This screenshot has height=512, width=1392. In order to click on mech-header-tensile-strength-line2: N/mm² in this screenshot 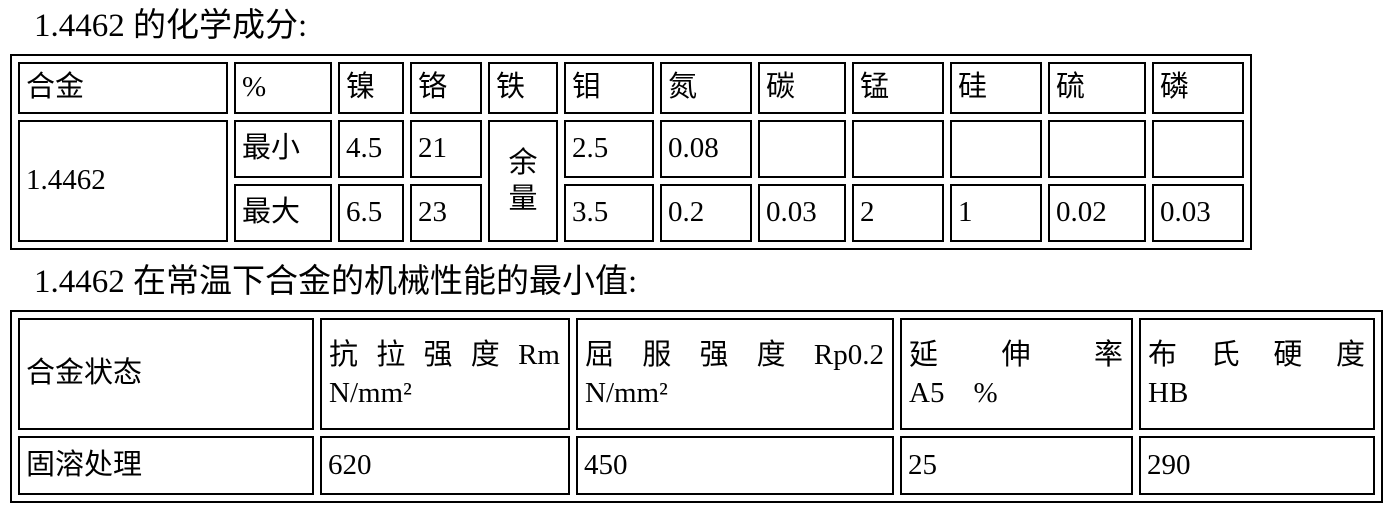, I will do `click(370, 393)`.